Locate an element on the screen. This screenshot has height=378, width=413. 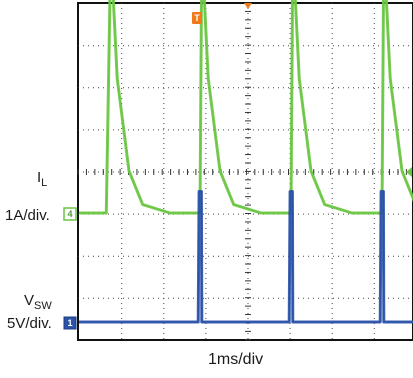
ch4-level-marker is located at coordinates (409, 172).